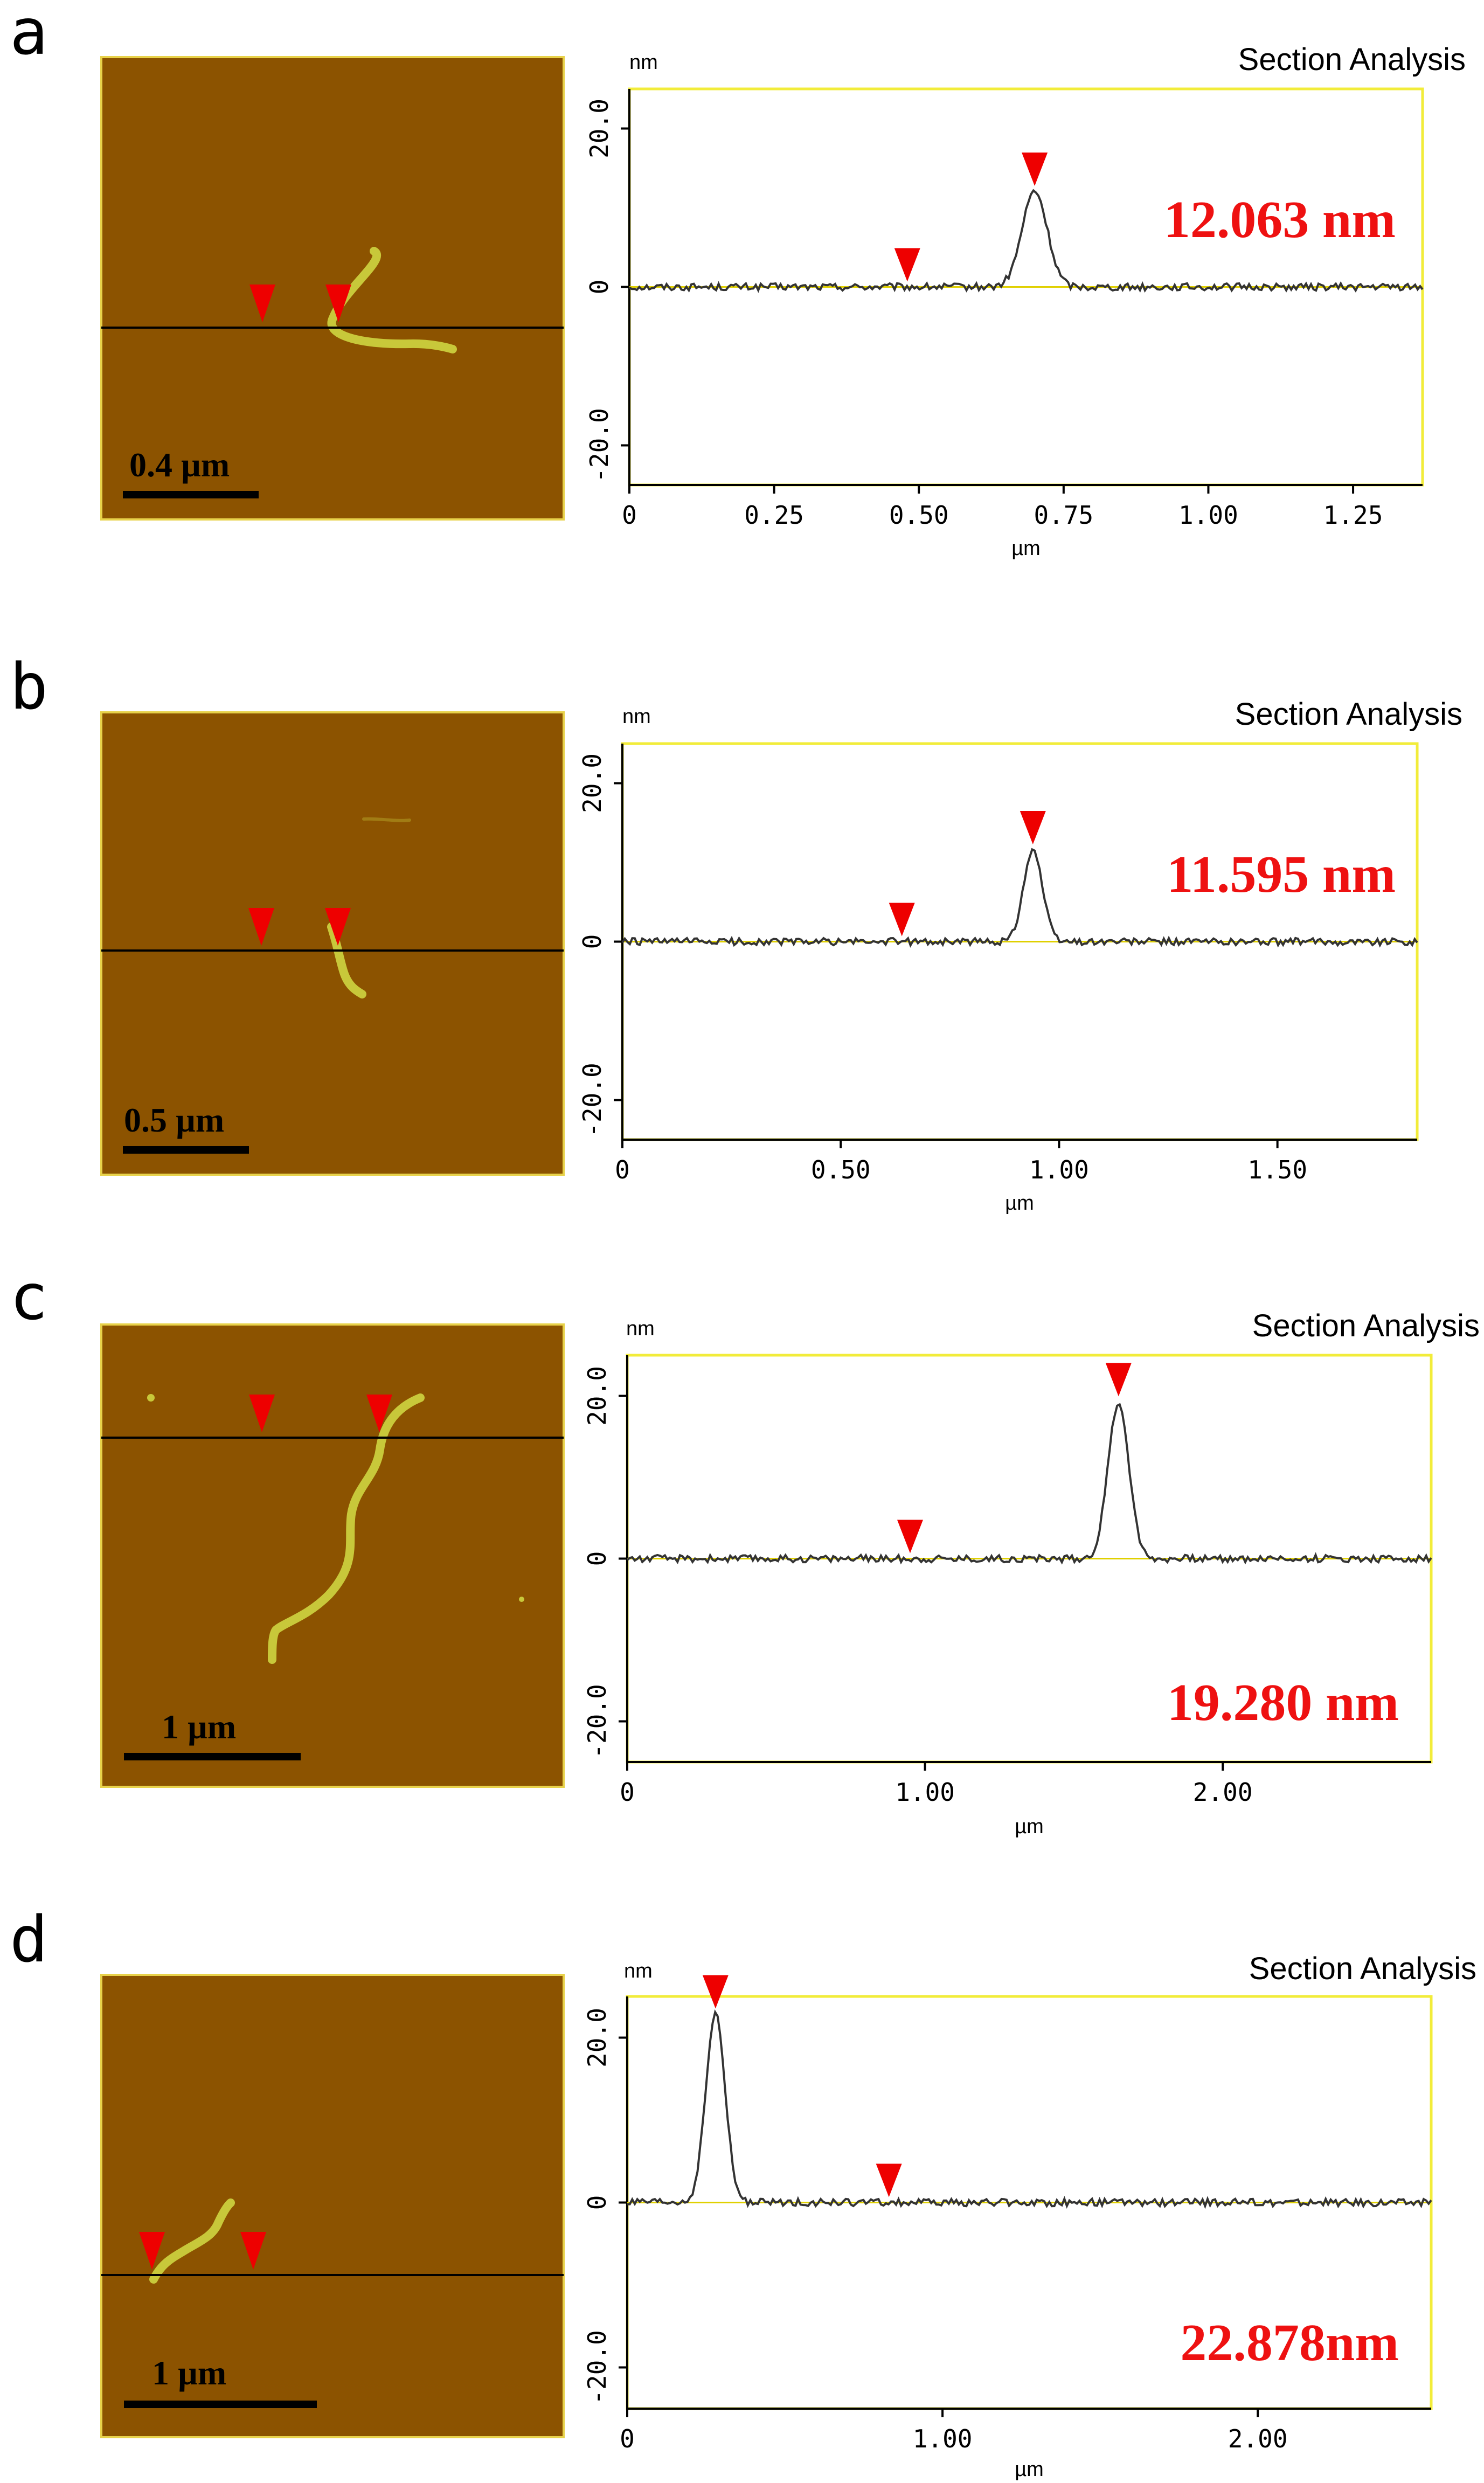  I want to click on x-tick-label: 0.75, so click(1063, 515).